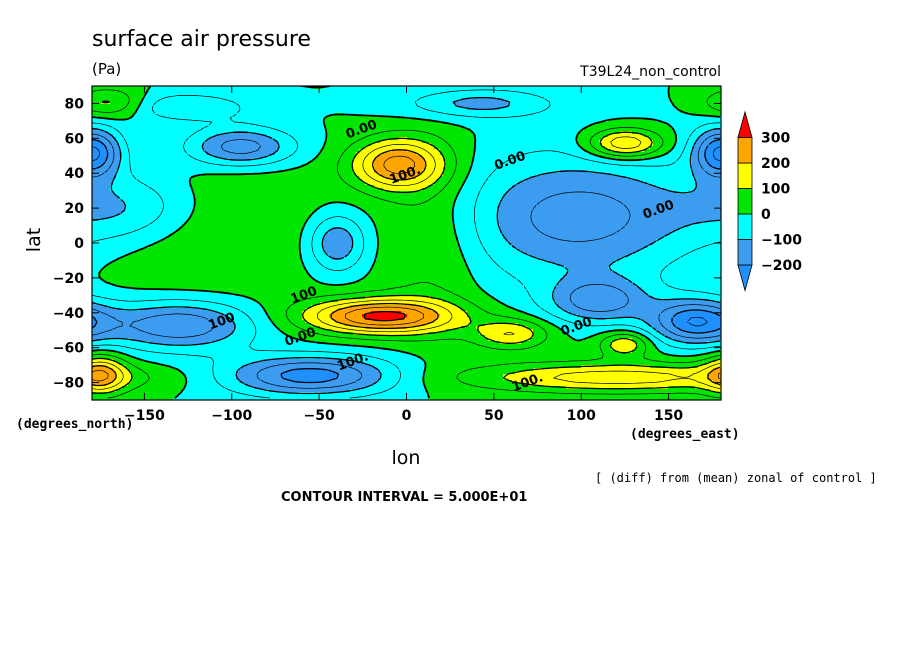  I want to click on y-tick-label: 0, so click(79, 244).